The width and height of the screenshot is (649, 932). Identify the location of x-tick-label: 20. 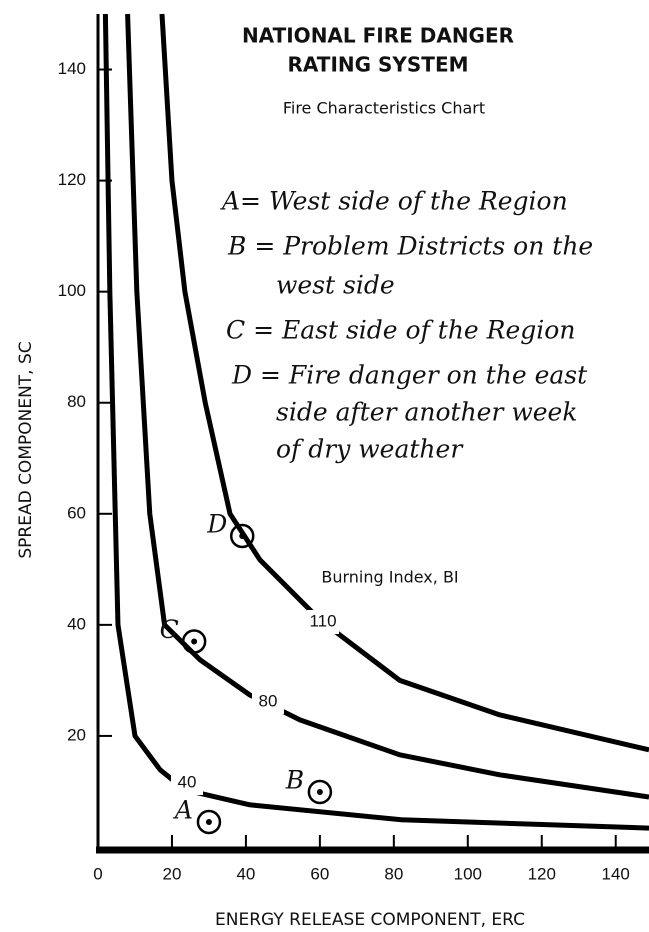
(171, 873).